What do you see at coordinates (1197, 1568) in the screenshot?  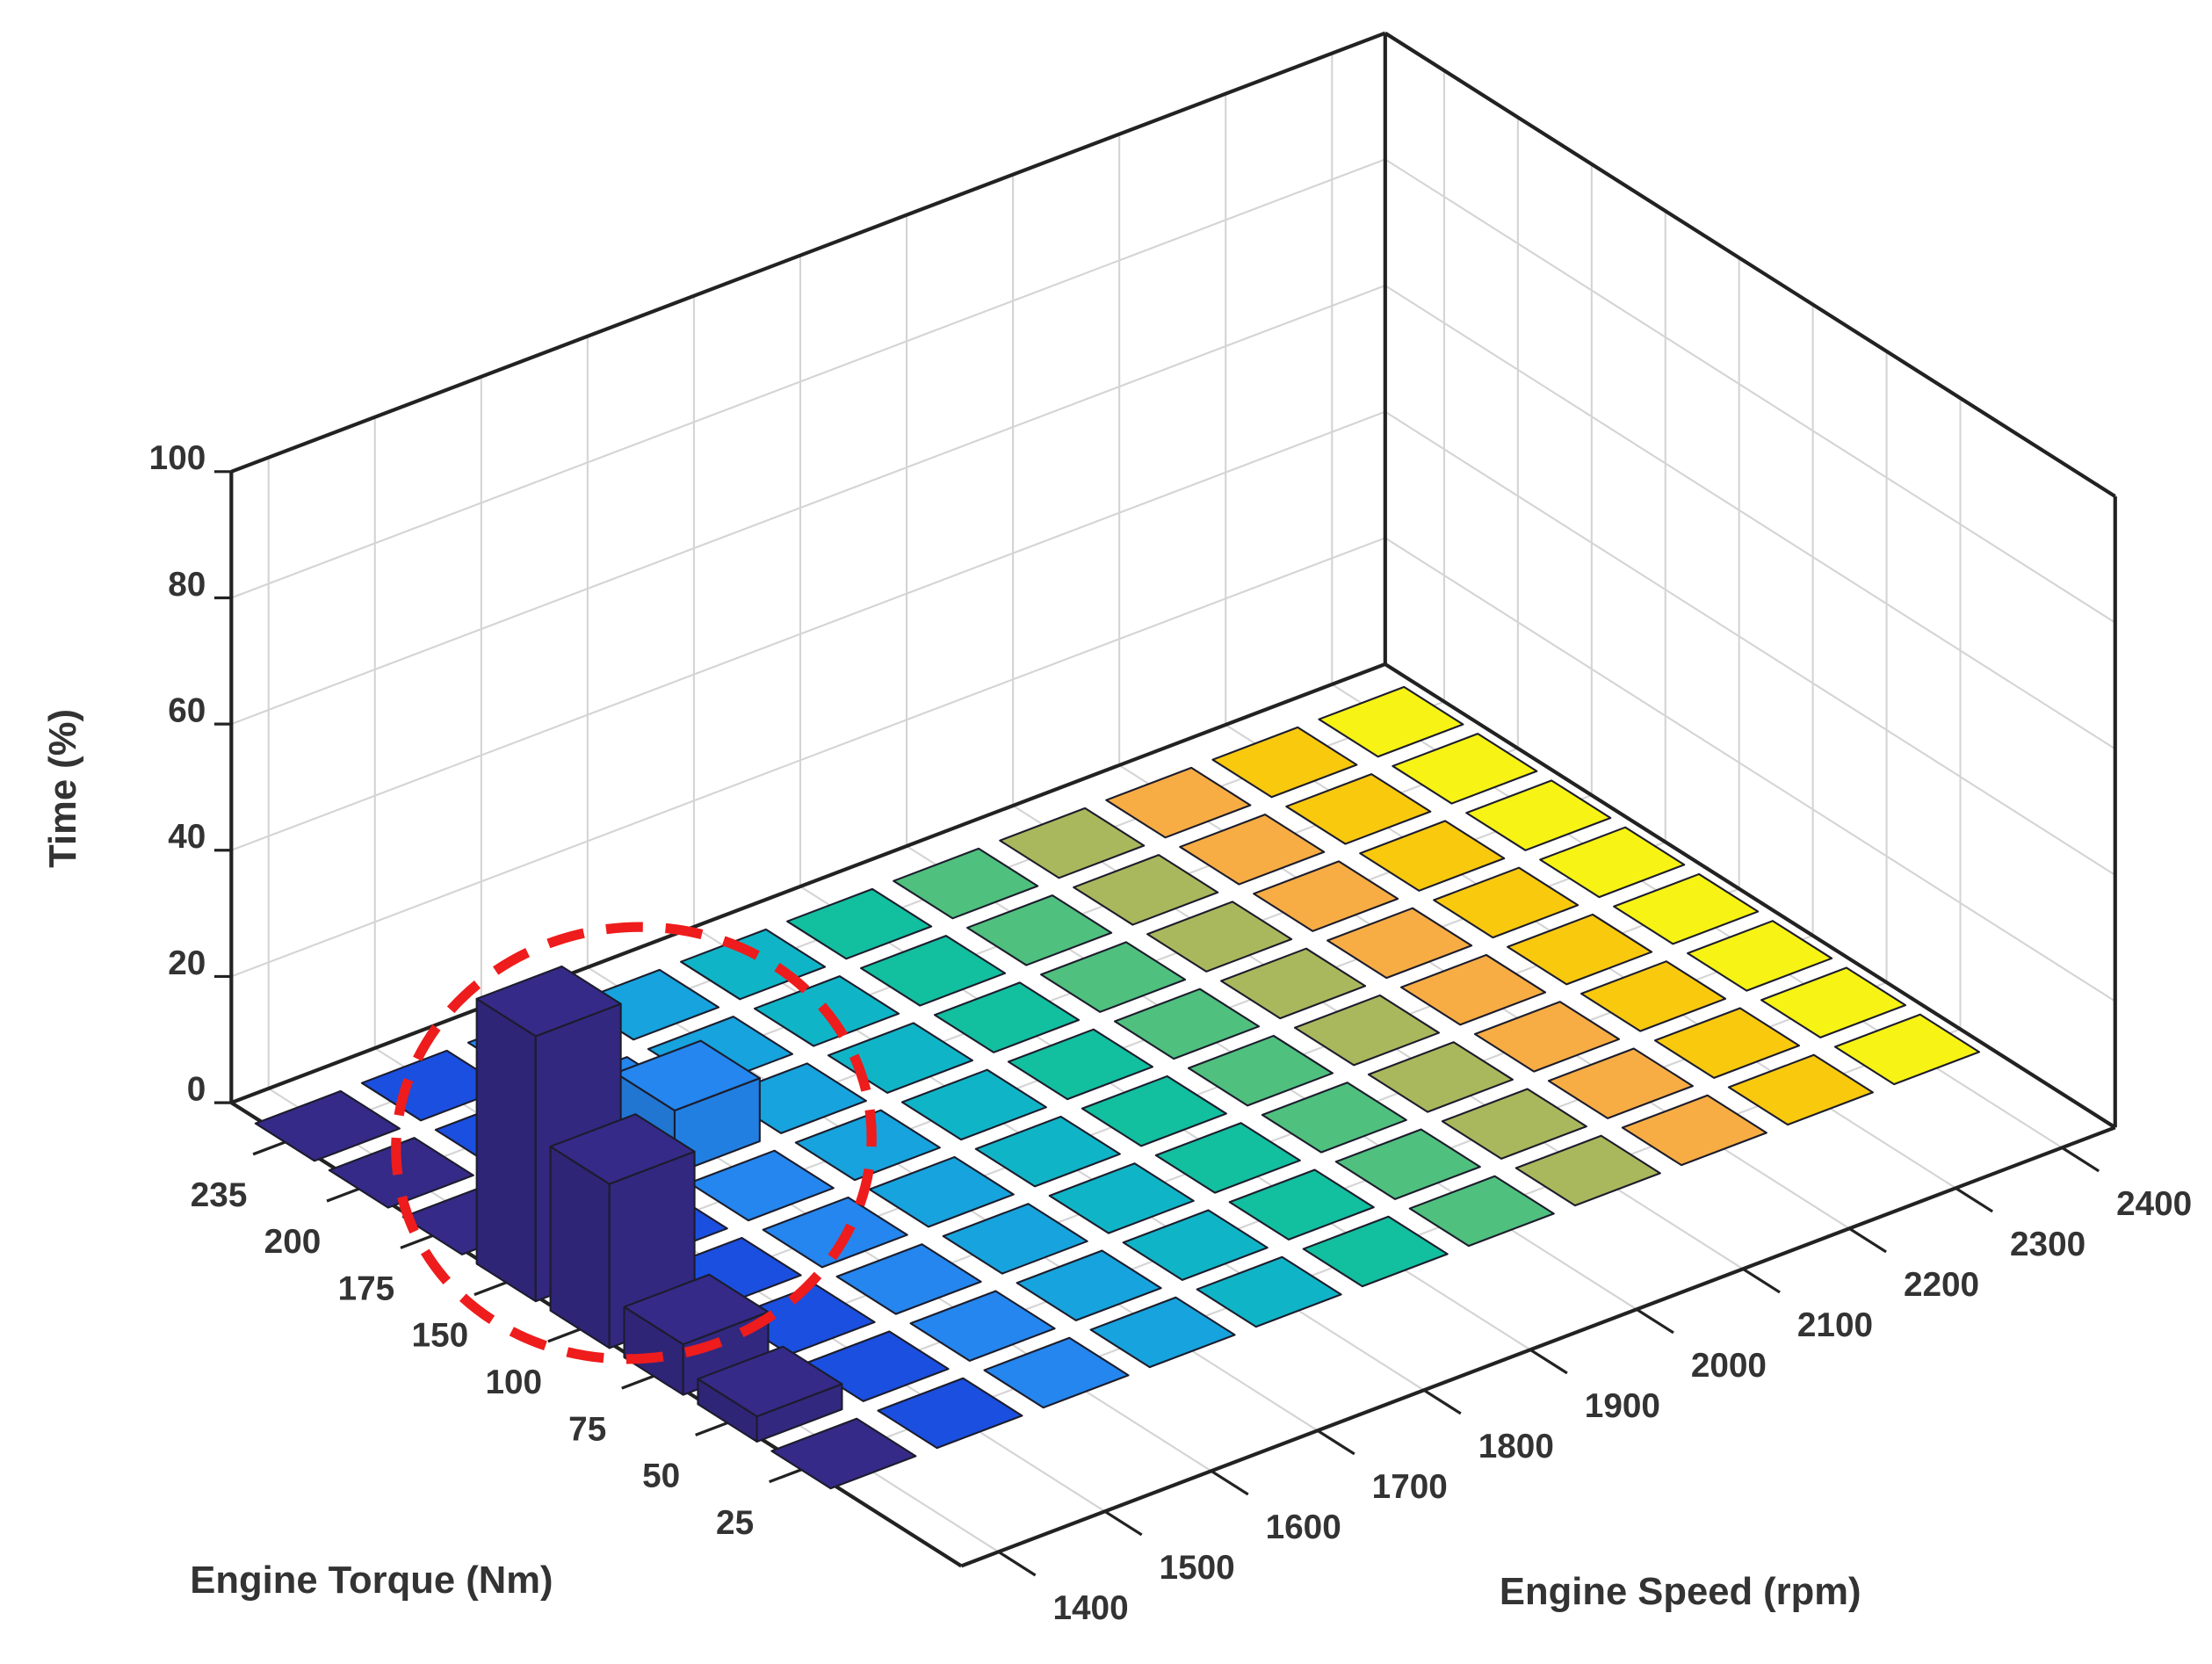 I see `x-tick-label: 1500` at bounding box center [1197, 1568].